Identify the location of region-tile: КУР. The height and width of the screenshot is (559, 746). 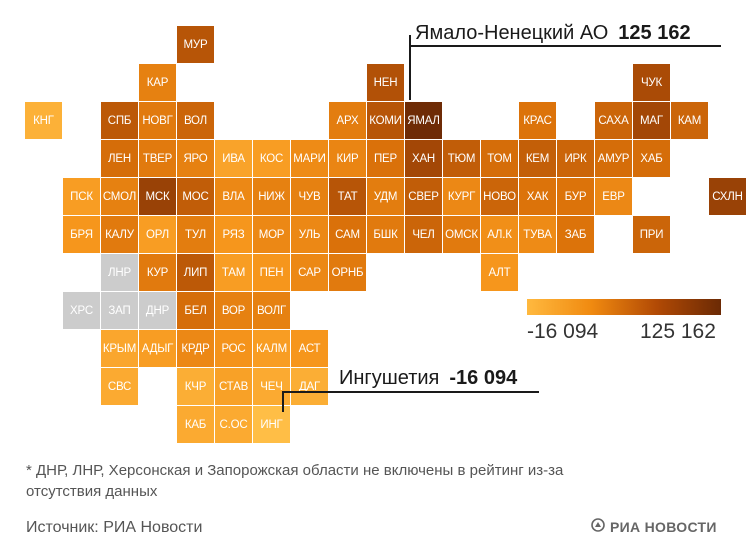
(157, 272).